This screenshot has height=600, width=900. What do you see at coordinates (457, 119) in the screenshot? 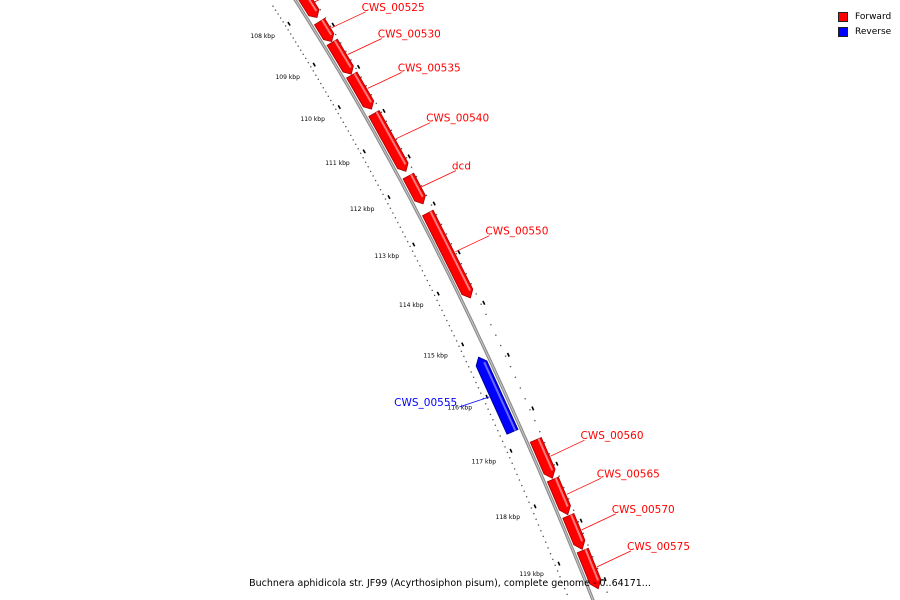
I see `gene-label: CWS_00540` at bounding box center [457, 119].